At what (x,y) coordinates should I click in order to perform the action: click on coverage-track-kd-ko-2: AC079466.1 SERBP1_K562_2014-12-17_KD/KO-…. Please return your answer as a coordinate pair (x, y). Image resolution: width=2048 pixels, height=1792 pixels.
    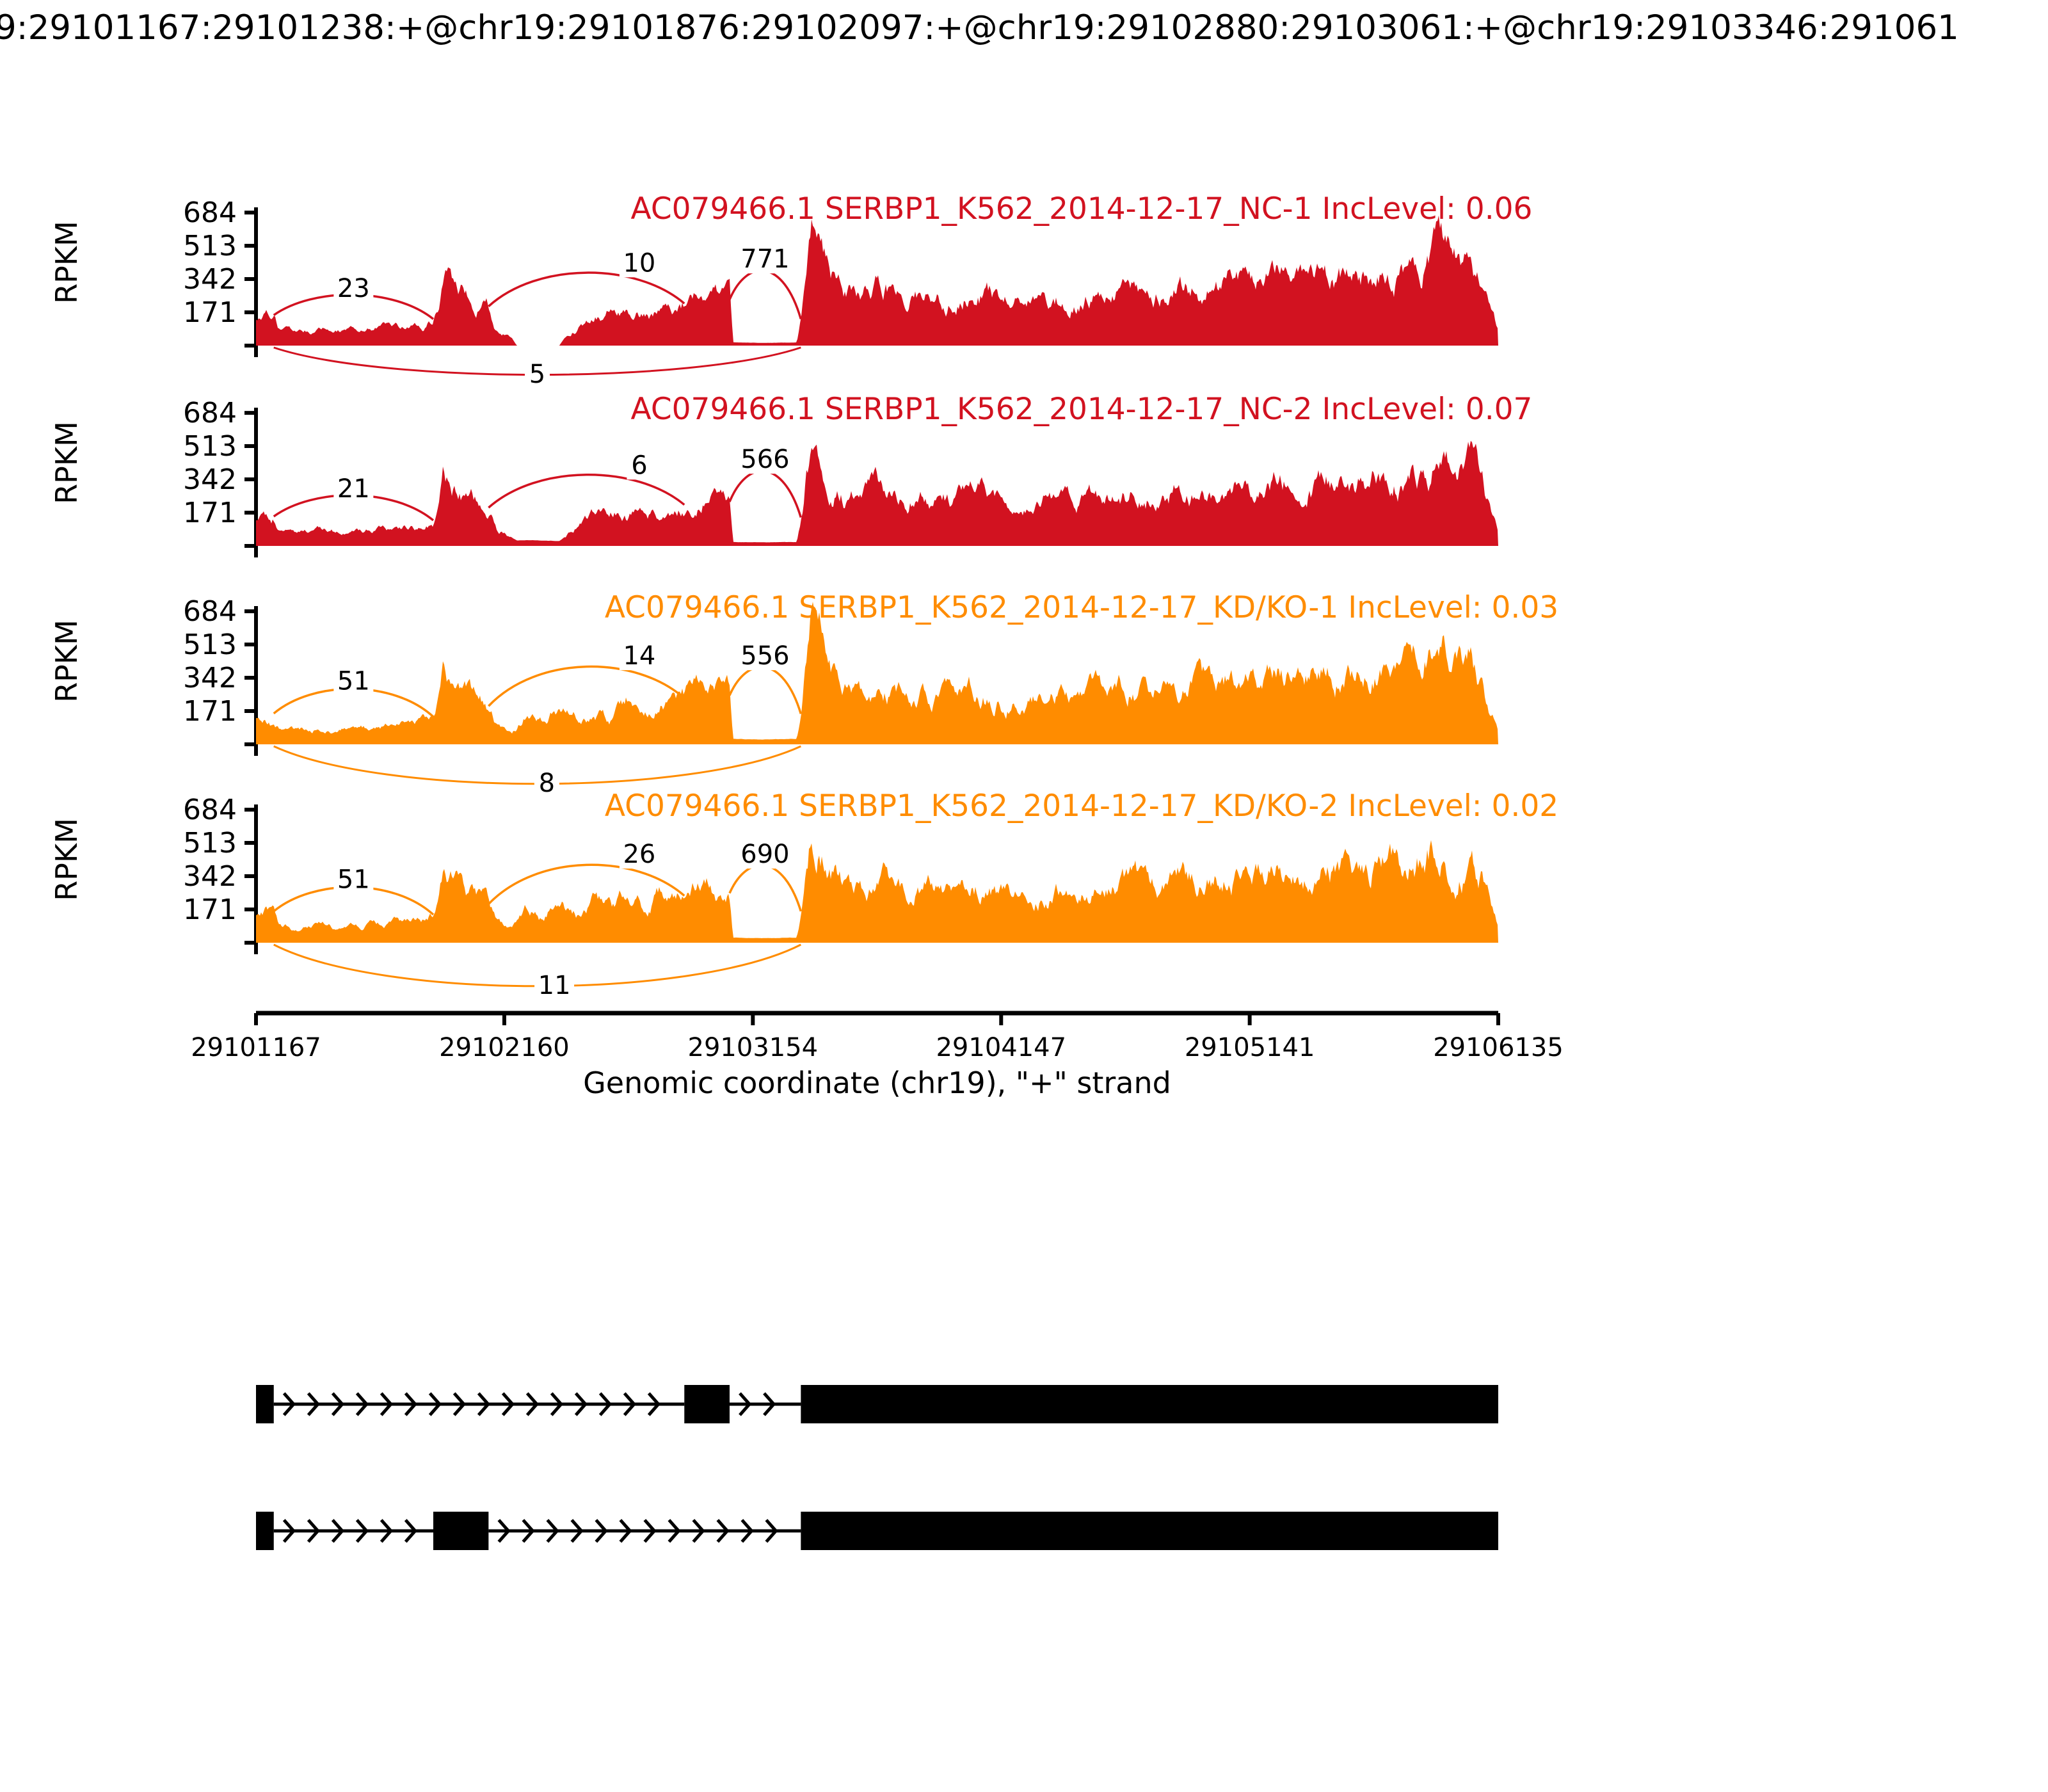
    Looking at the image, I should click on (803, 894).